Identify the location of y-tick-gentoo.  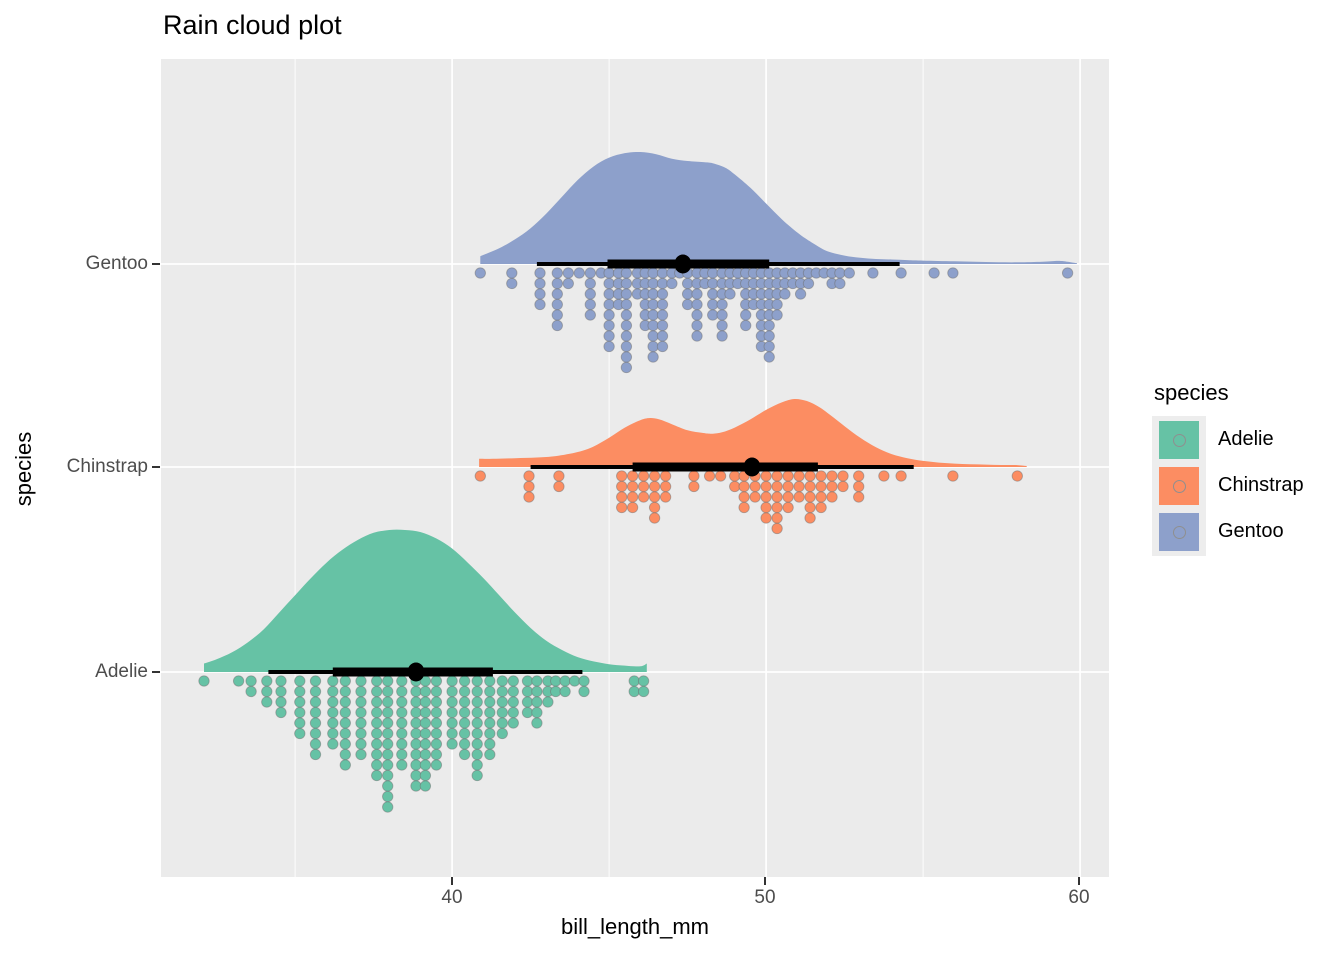
(156, 264).